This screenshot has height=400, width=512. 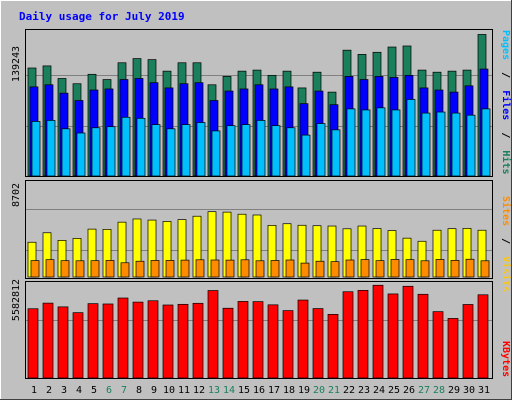 What do you see at coordinates (169, 390) in the screenshot?
I see `day-label: 10` at bounding box center [169, 390].